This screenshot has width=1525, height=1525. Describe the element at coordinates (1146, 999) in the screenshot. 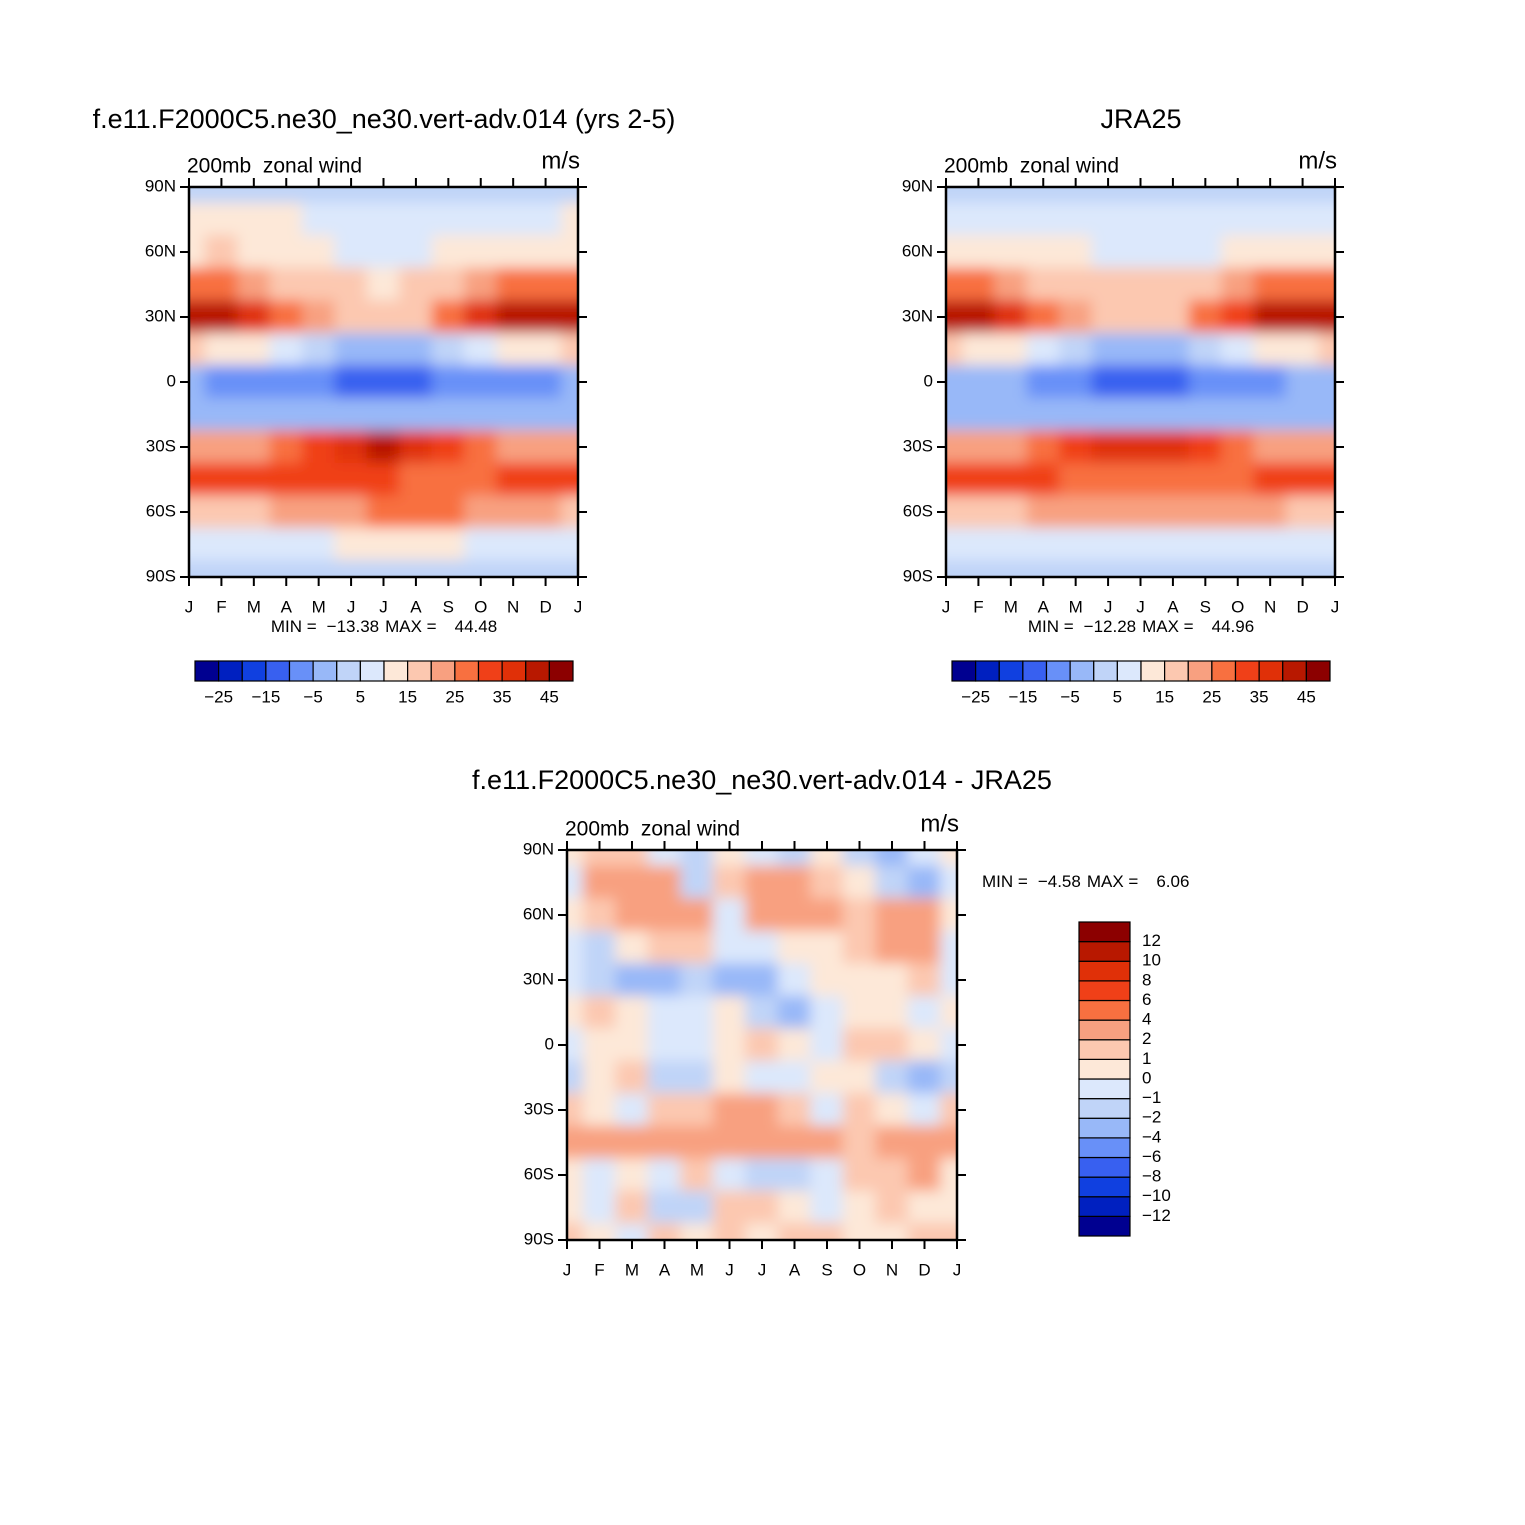

I see `colorbar-label: 6` at that location.